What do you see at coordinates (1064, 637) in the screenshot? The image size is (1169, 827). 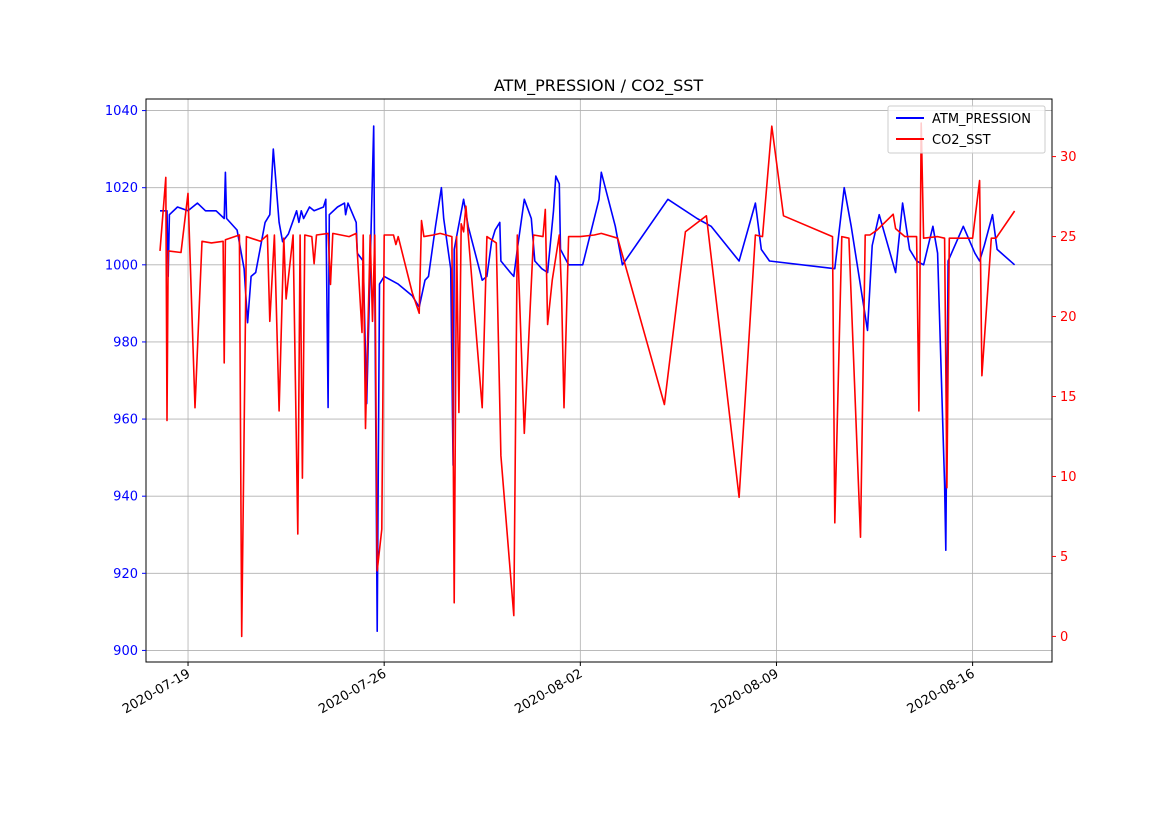 I see `y-right-tick-label: 0` at bounding box center [1064, 637].